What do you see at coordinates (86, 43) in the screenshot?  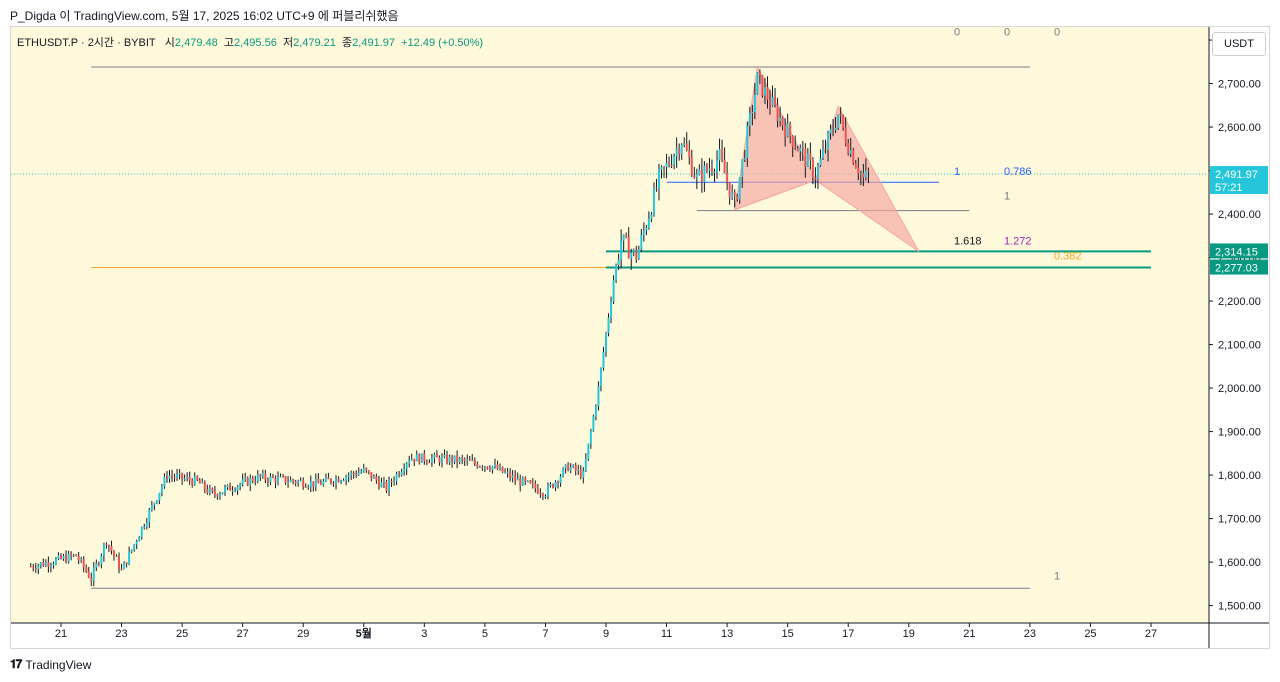 I see `symbol-name: ETHUSDT.P · 2시간 · BYBIT` at bounding box center [86, 43].